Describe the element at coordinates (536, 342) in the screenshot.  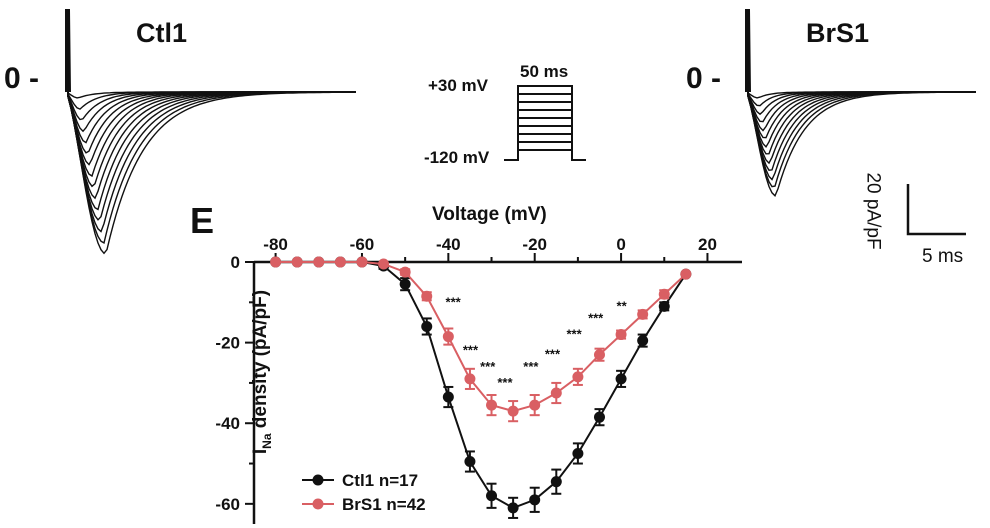
I see `iv-annotations: **************************` at that location.